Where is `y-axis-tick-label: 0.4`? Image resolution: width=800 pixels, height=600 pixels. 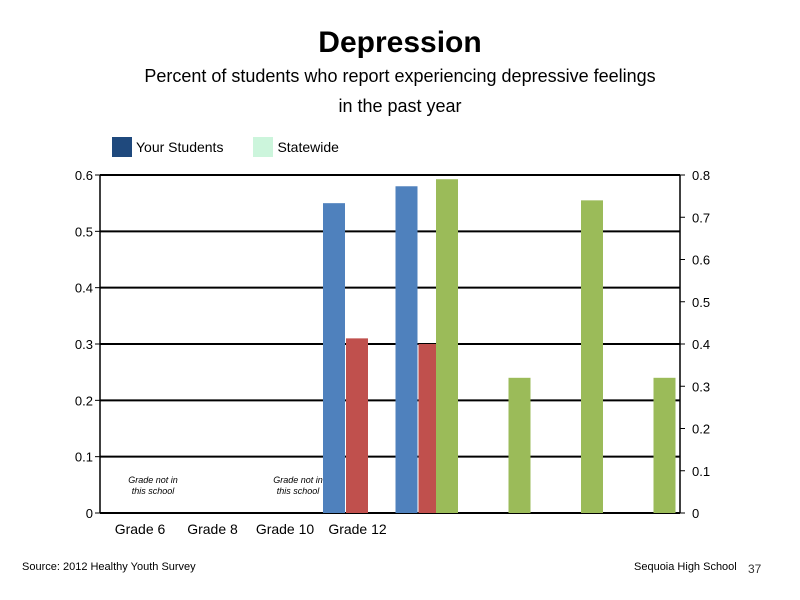
y-axis-tick-label: 0.4 is located at coordinates (84, 288).